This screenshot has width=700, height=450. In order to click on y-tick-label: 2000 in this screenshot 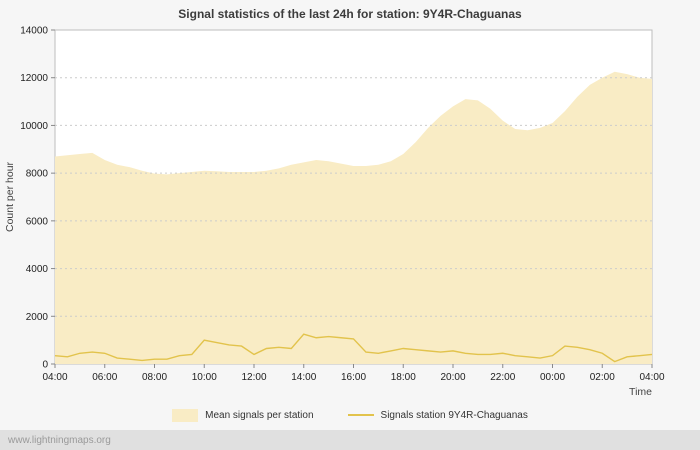, I will do `click(37, 317)`.